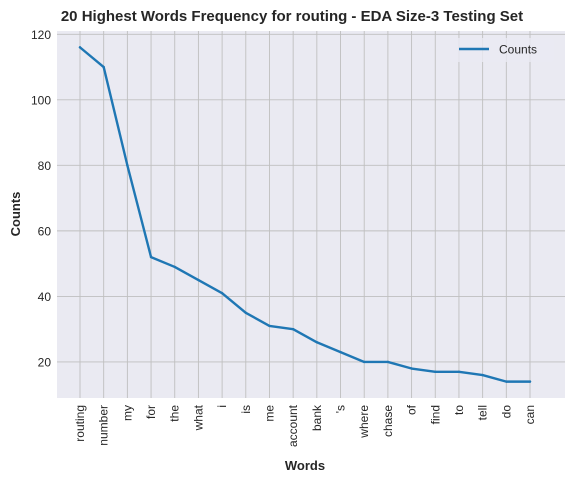 The height and width of the screenshot is (483, 572). I want to click on x-tick-label: 's, so click(341, 409).